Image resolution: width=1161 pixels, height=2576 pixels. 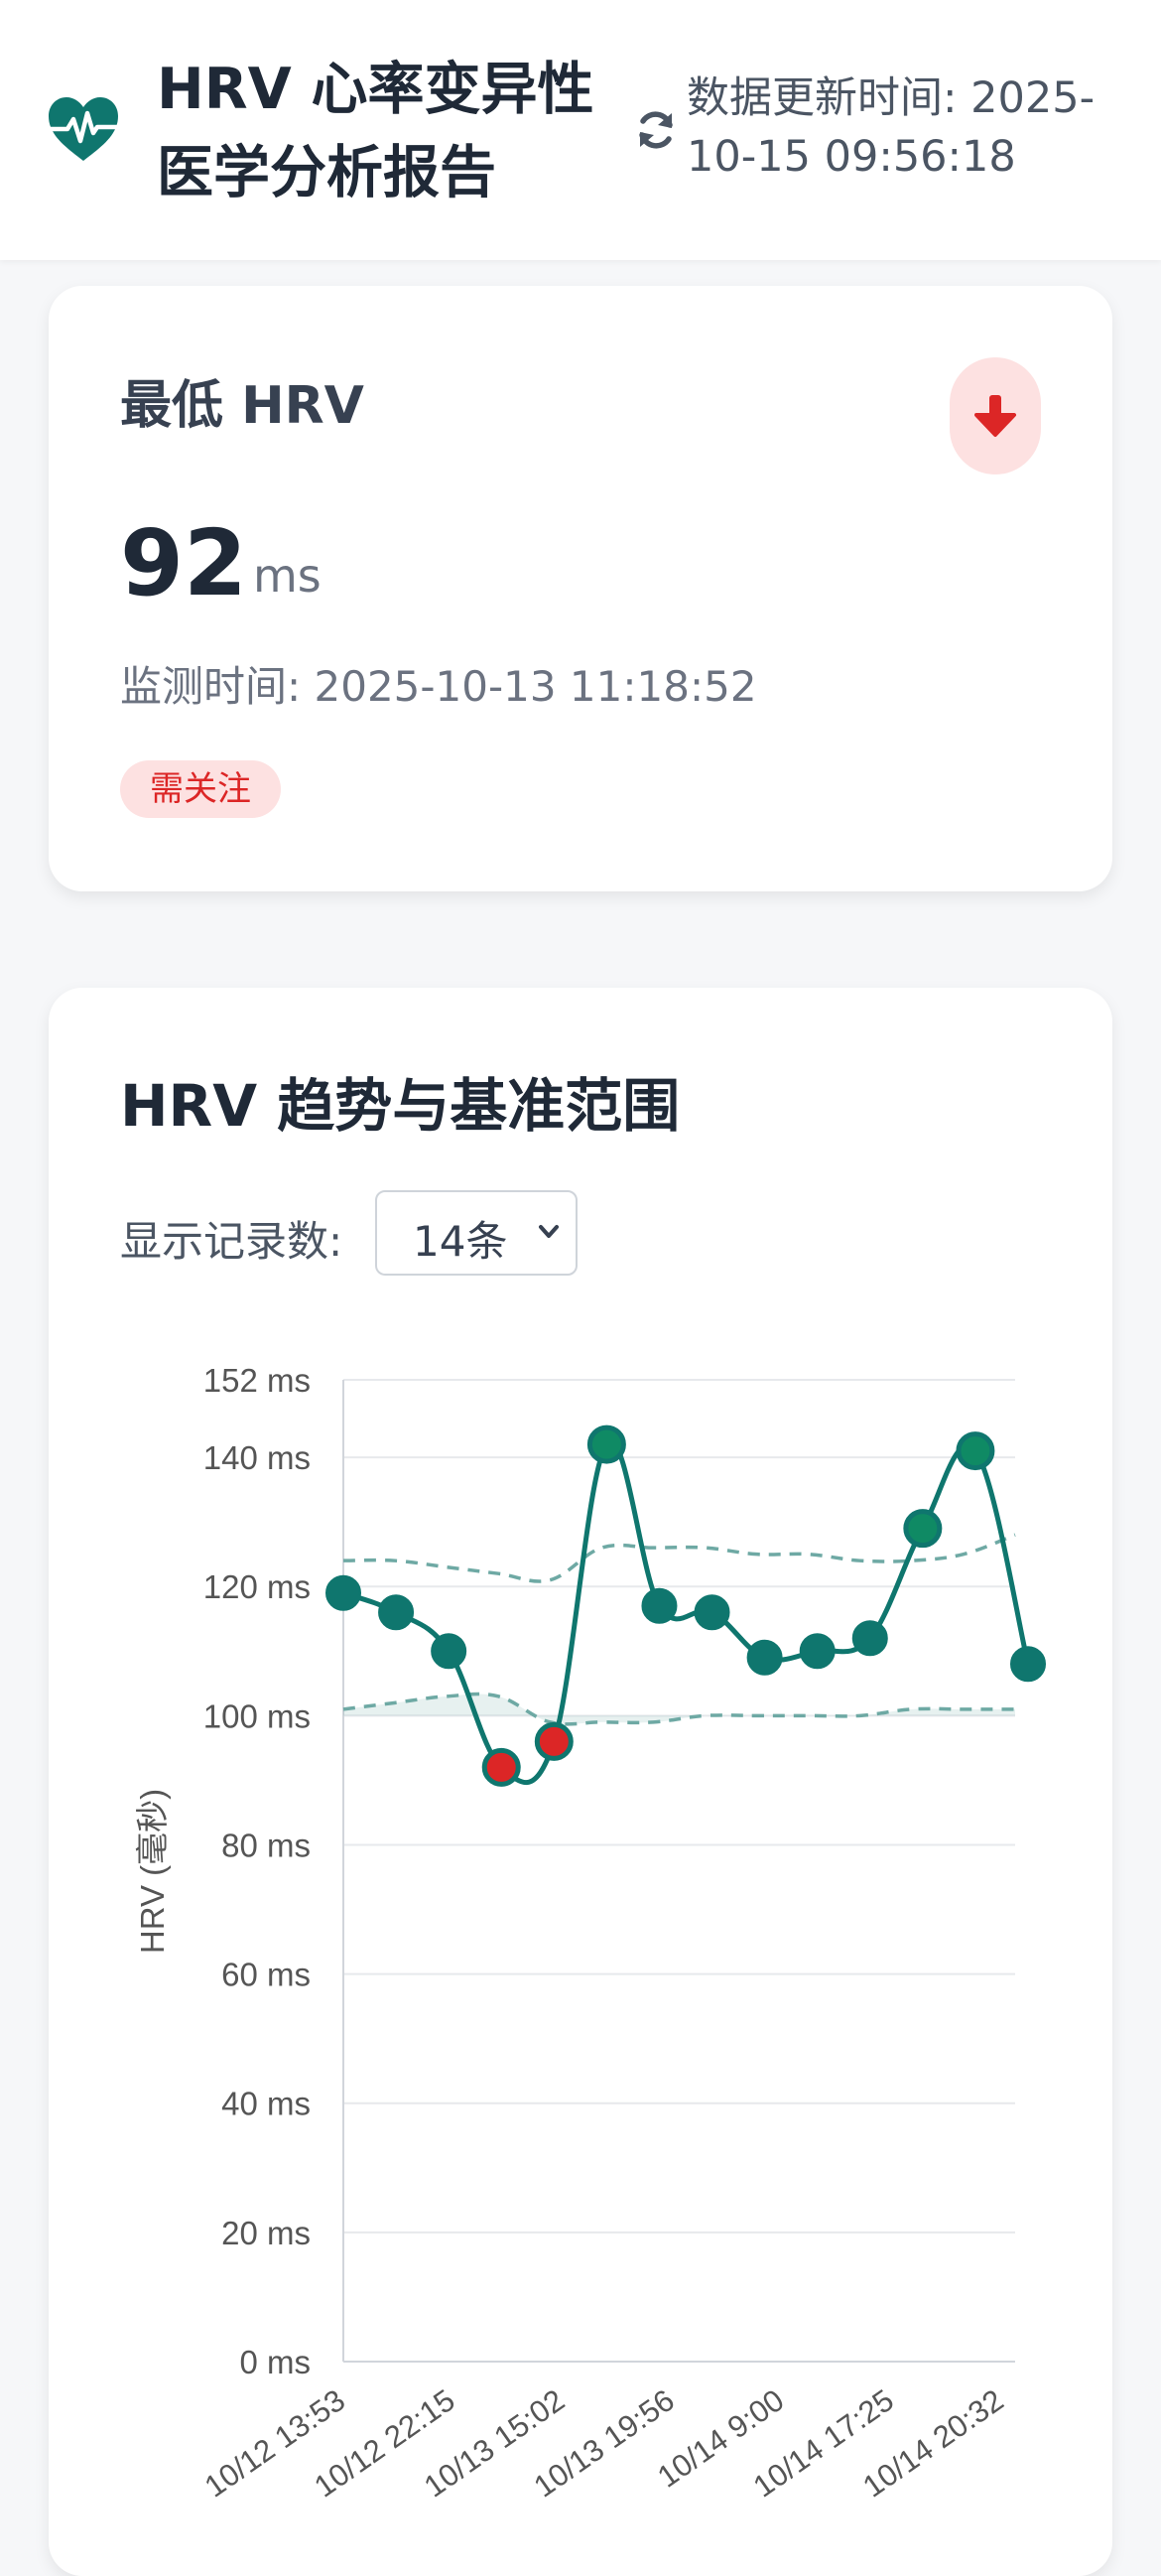 What do you see at coordinates (401, 1106) in the screenshot?
I see `chart-title: HRV 趋势与基准范围` at bounding box center [401, 1106].